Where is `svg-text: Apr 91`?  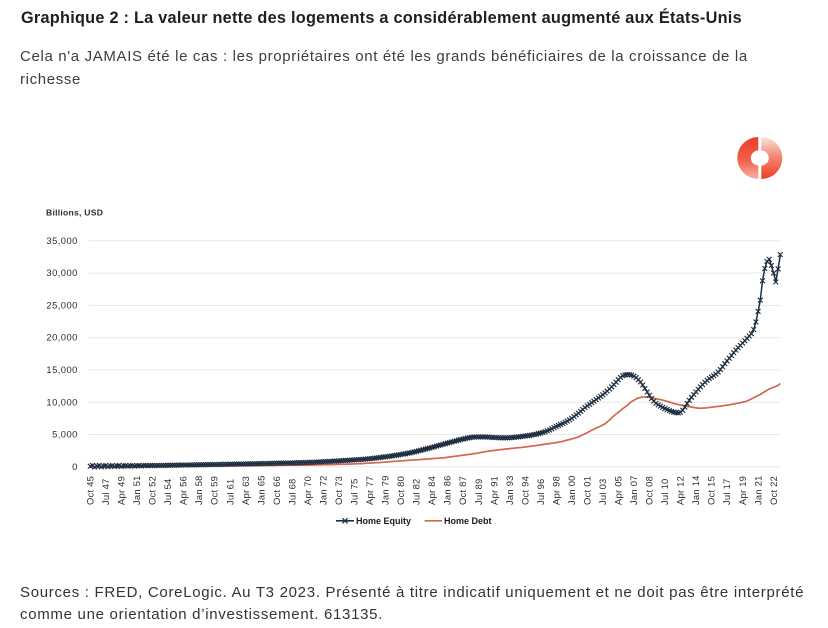
svg-text: Apr 91 is located at coordinates (493, 490).